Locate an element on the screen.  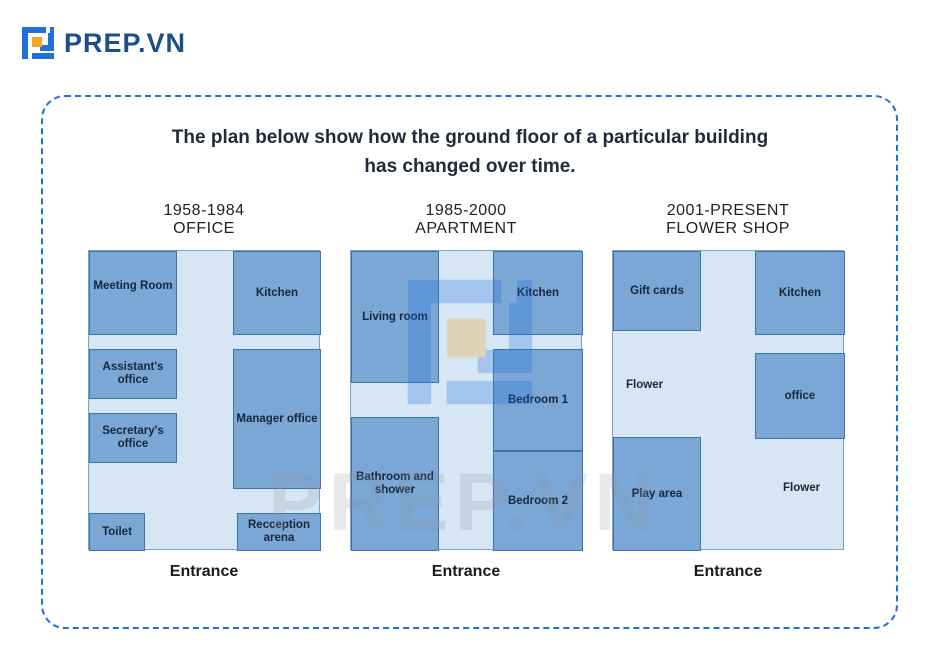
room-assistant-office: Assistant's office is located at coordinates (133, 374).